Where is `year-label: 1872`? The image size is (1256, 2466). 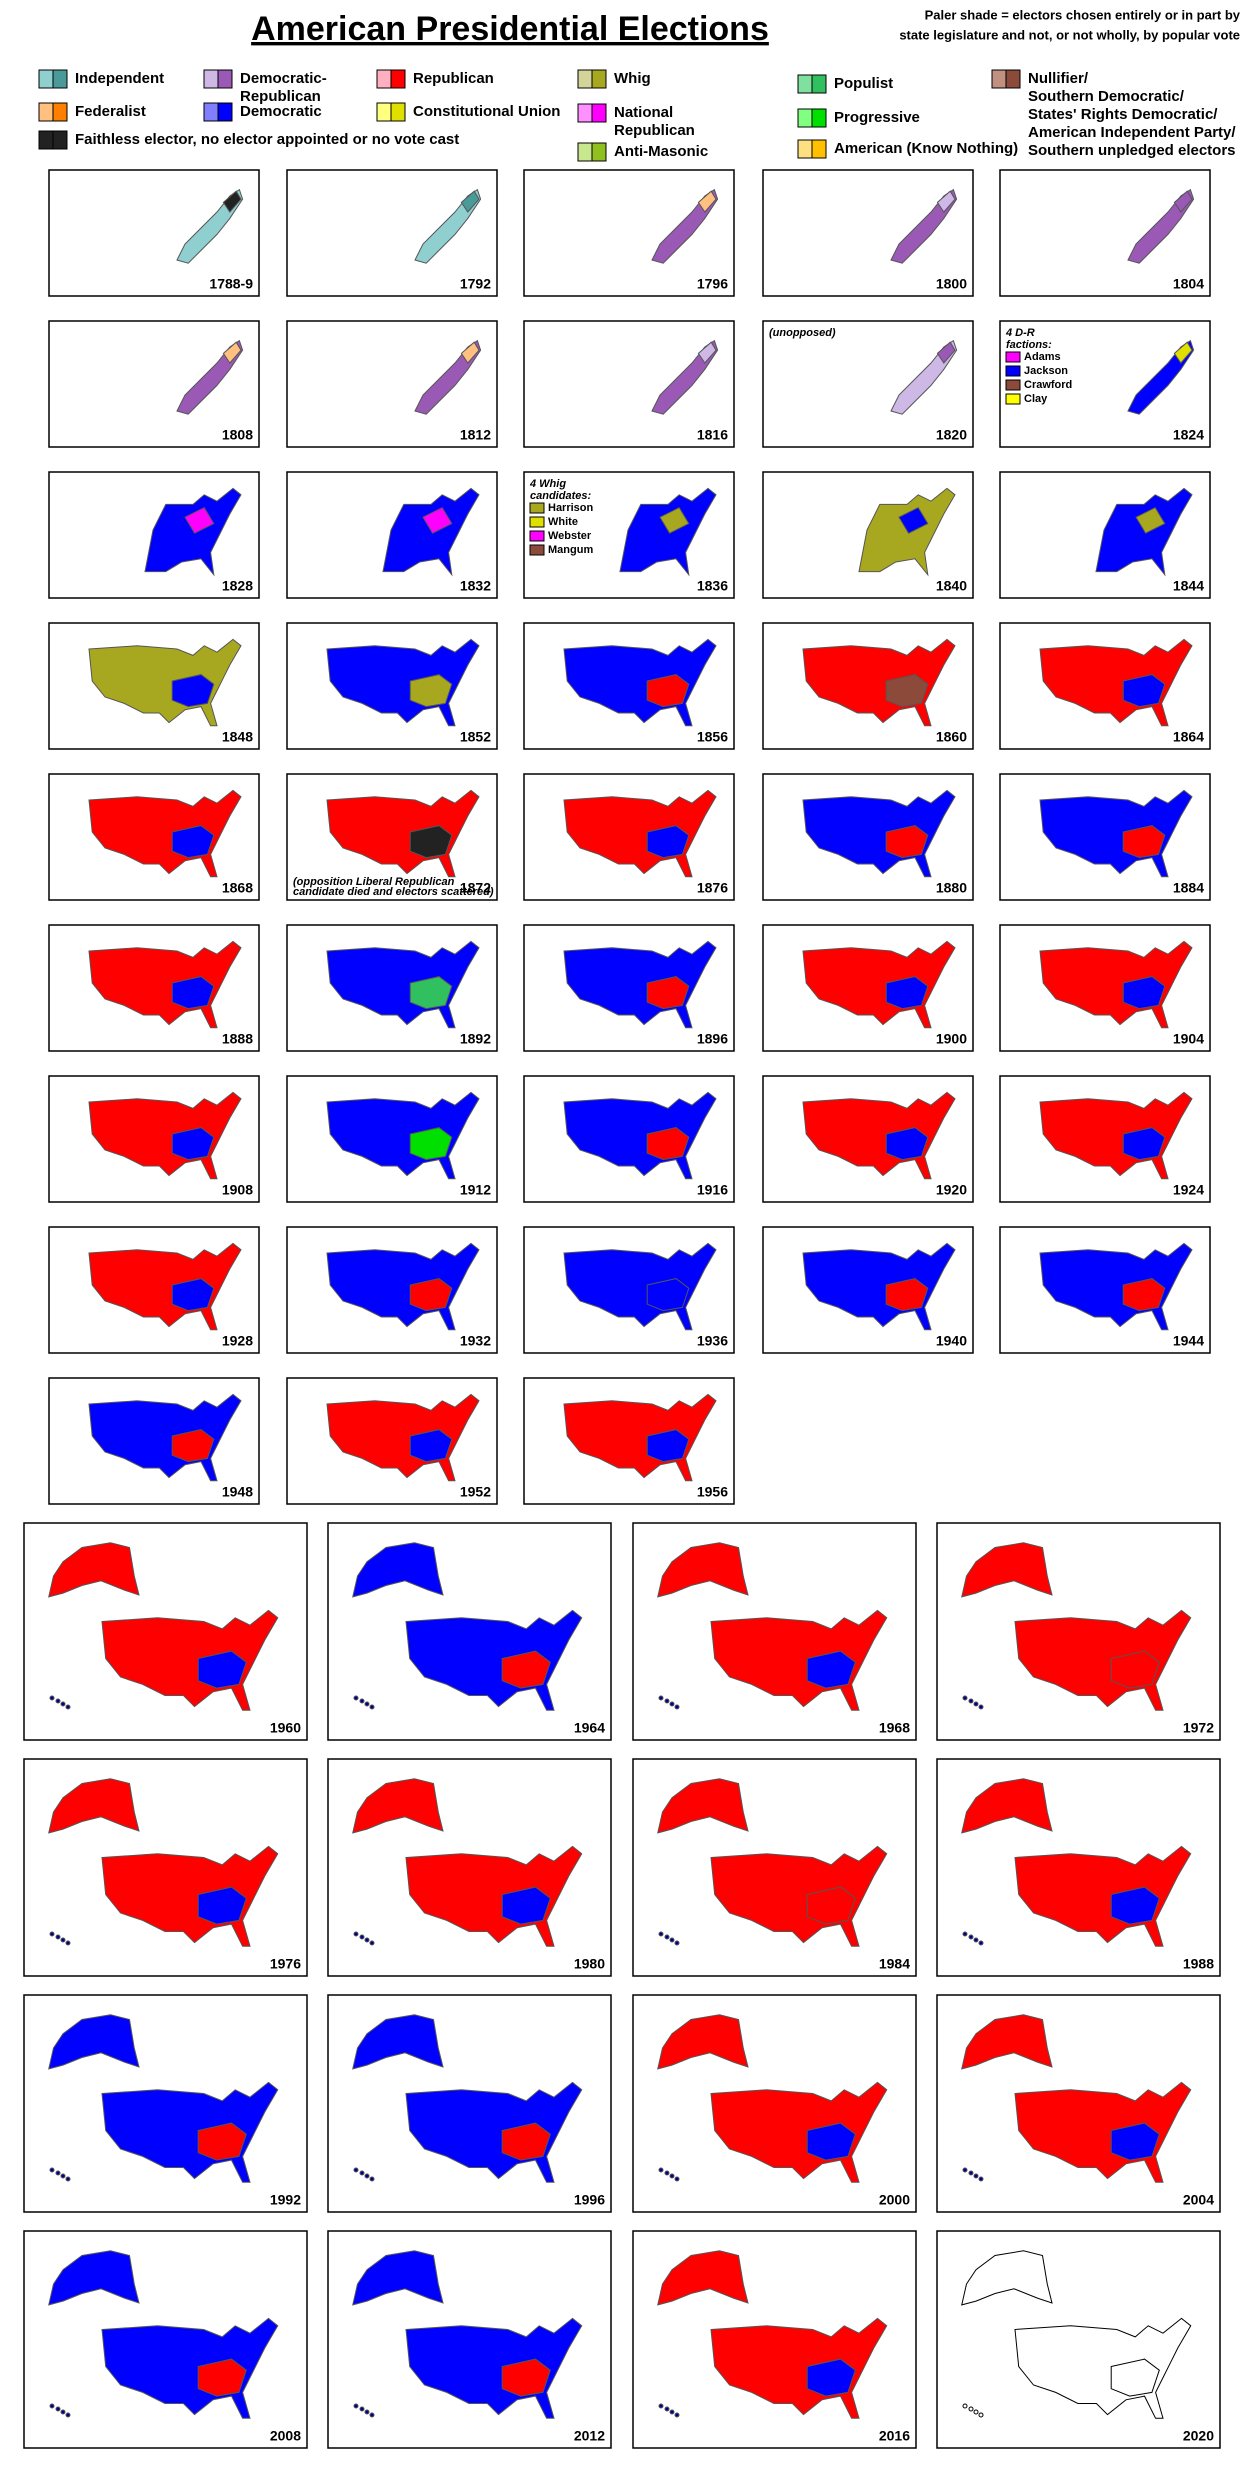 year-label: 1872 is located at coordinates (475, 888).